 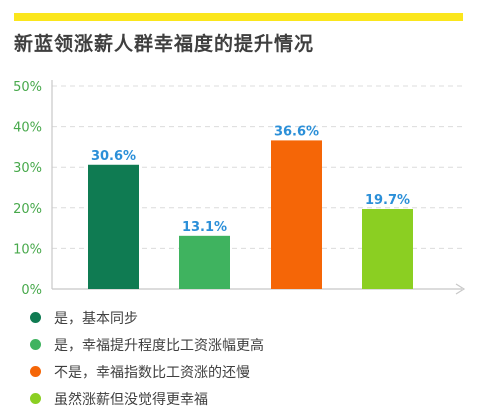 I want to click on y-axis-ticks: 0% 10% 20% 30% 40% 50%, so click(x=27, y=189).